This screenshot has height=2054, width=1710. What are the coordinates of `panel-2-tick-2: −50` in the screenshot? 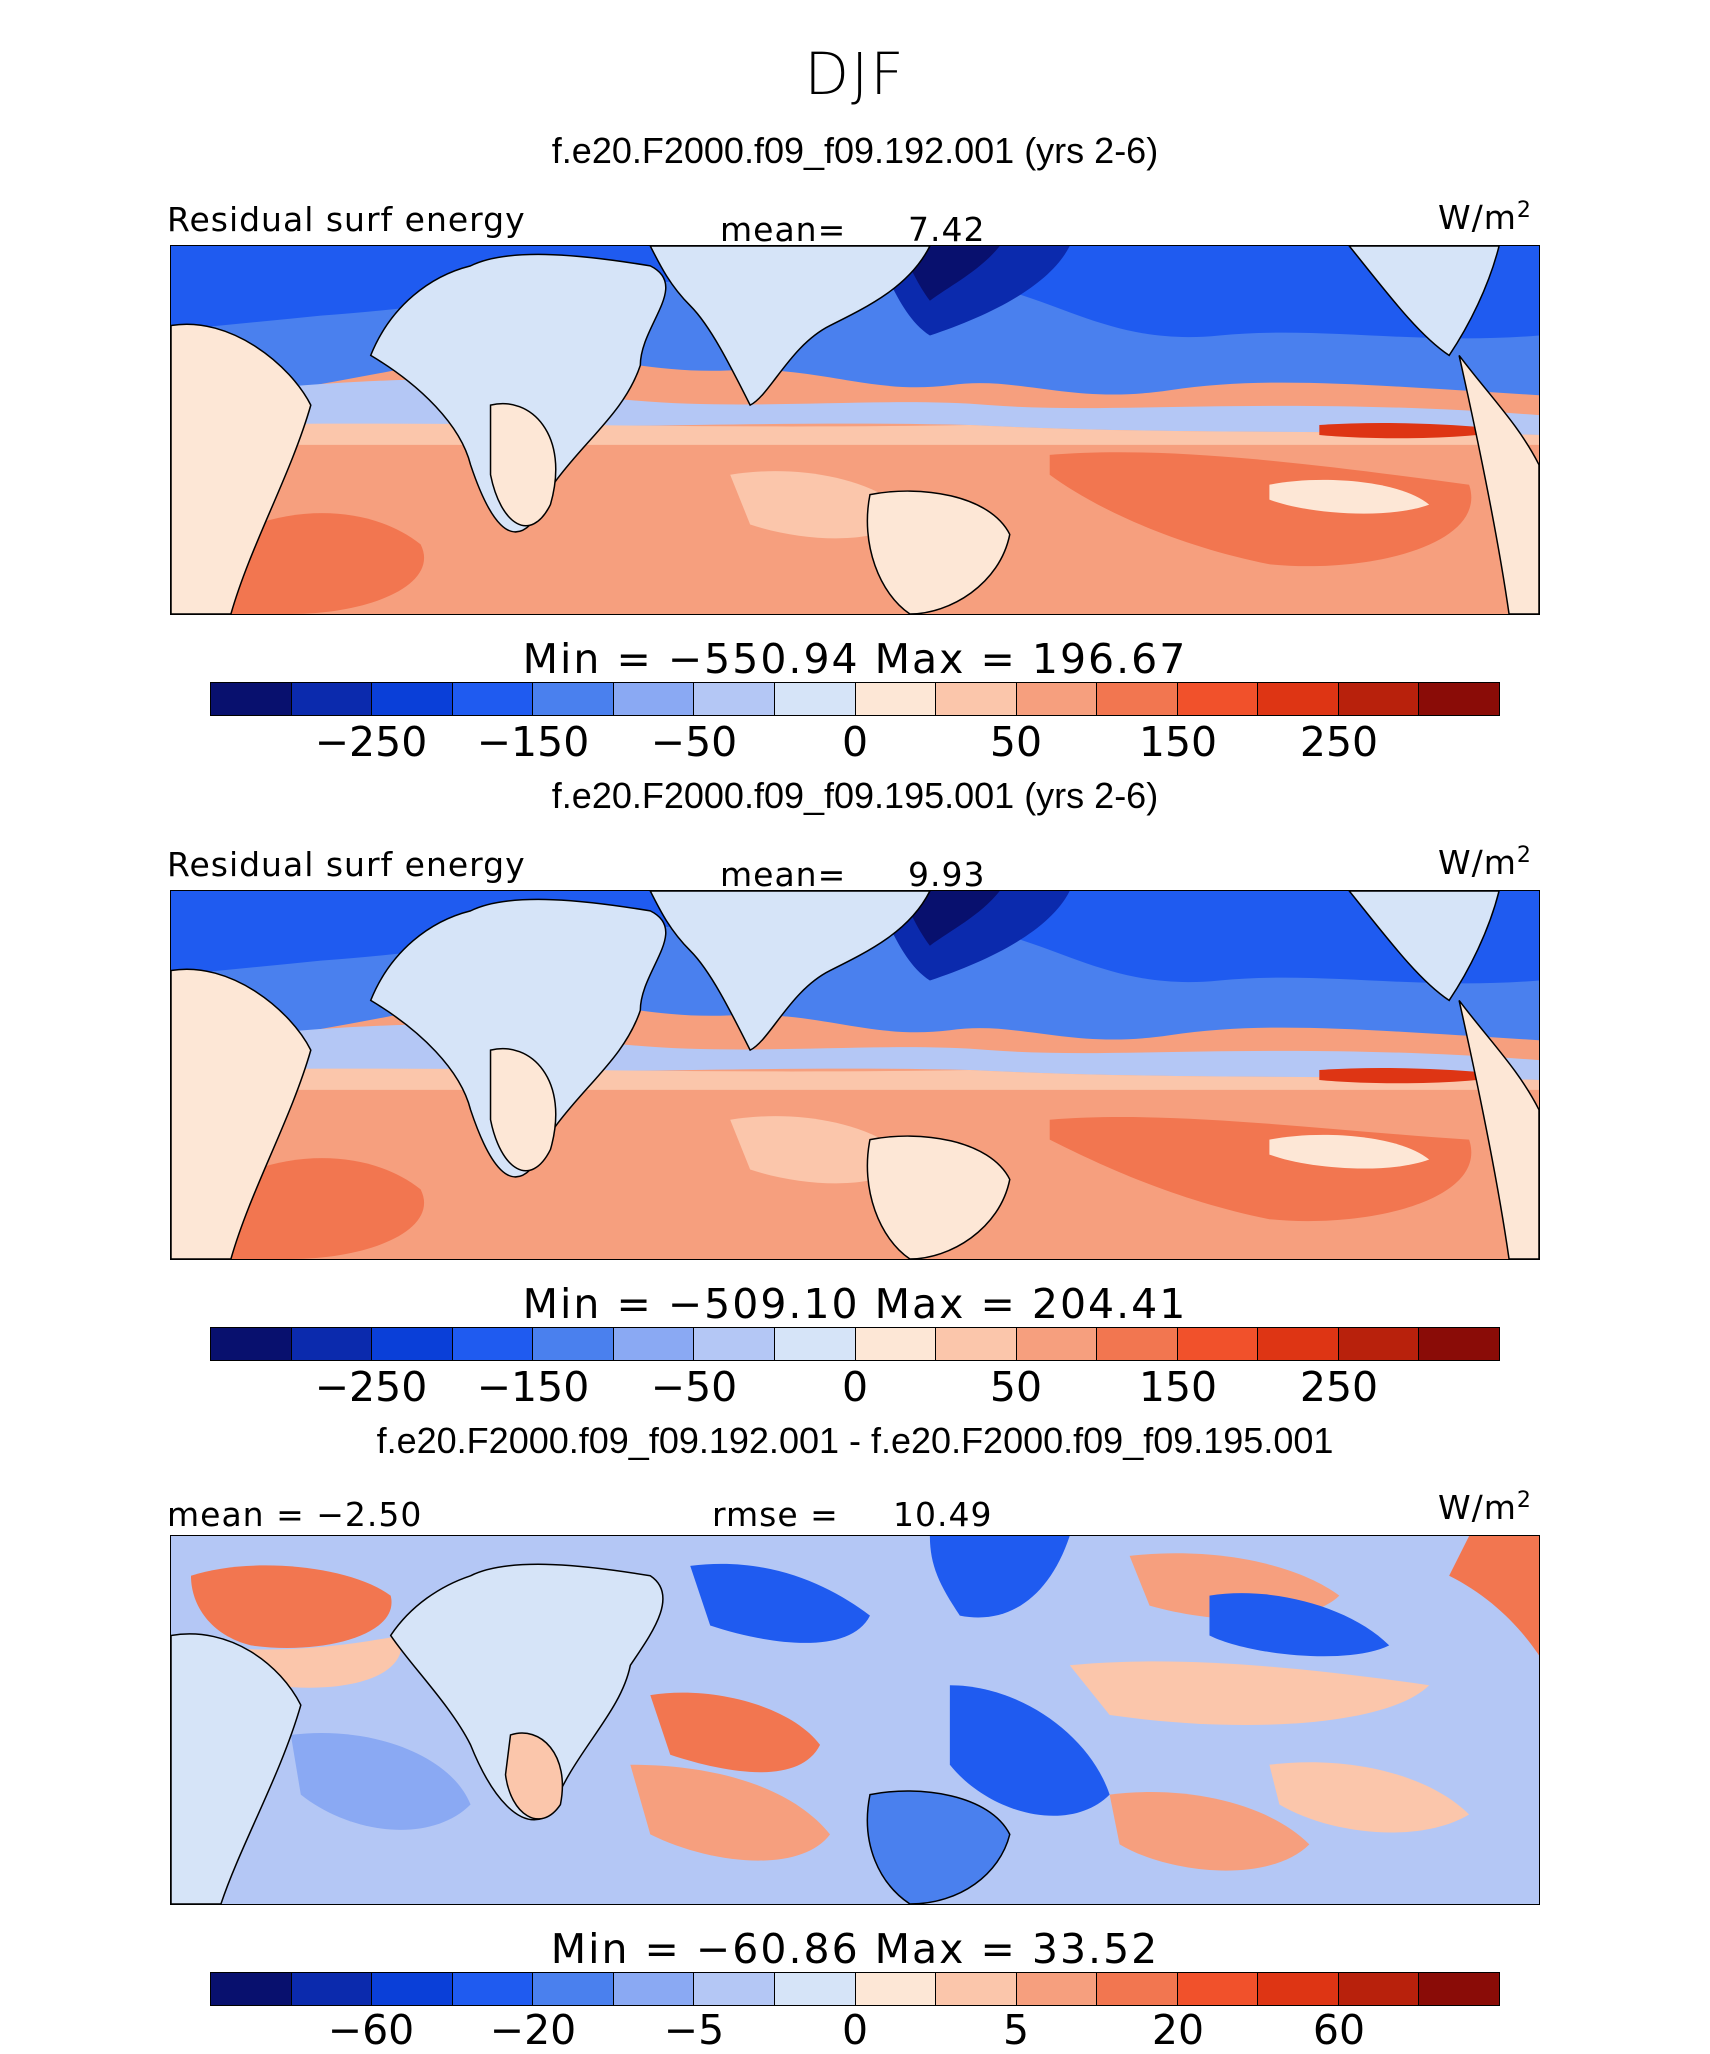 It's located at (694, 1387).